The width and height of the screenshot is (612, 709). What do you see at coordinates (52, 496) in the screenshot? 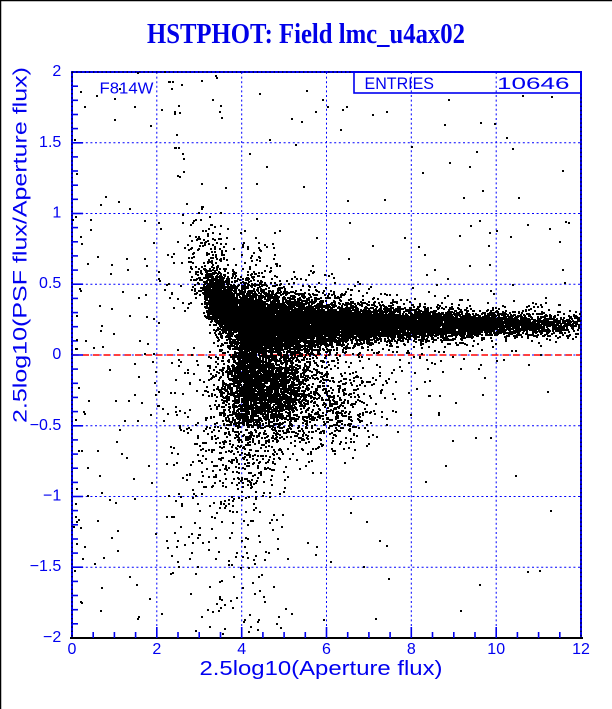
I see `svg-text: −1` at bounding box center [52, 496].